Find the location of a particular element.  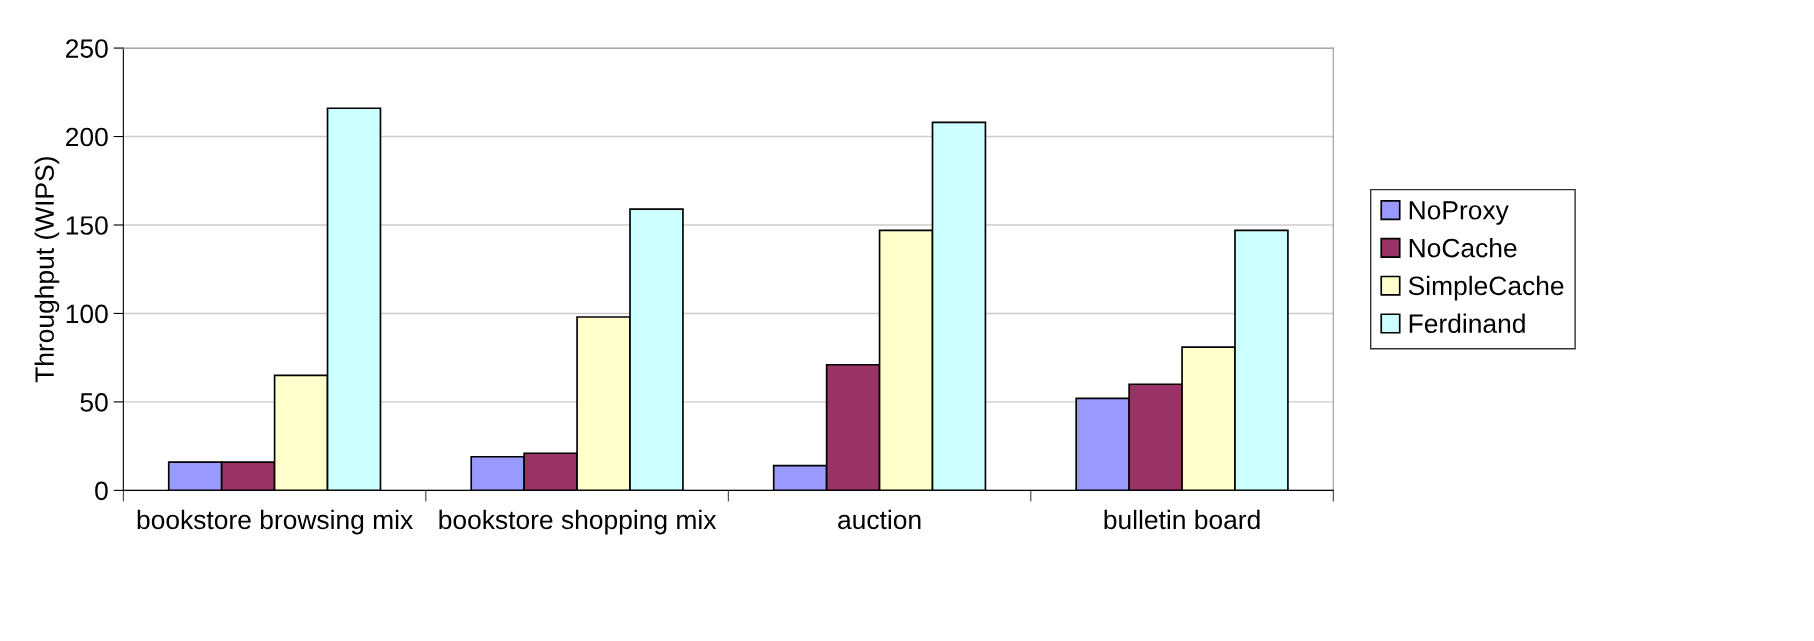

y-tick-label: 150 is located at coordinates (87, 225).